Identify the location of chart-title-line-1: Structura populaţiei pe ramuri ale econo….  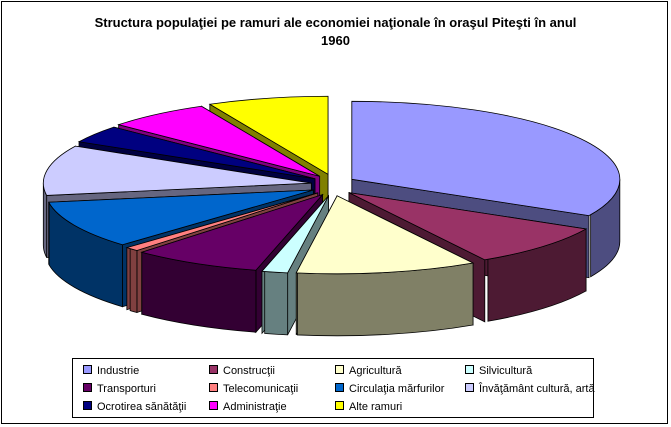
(335, 22).